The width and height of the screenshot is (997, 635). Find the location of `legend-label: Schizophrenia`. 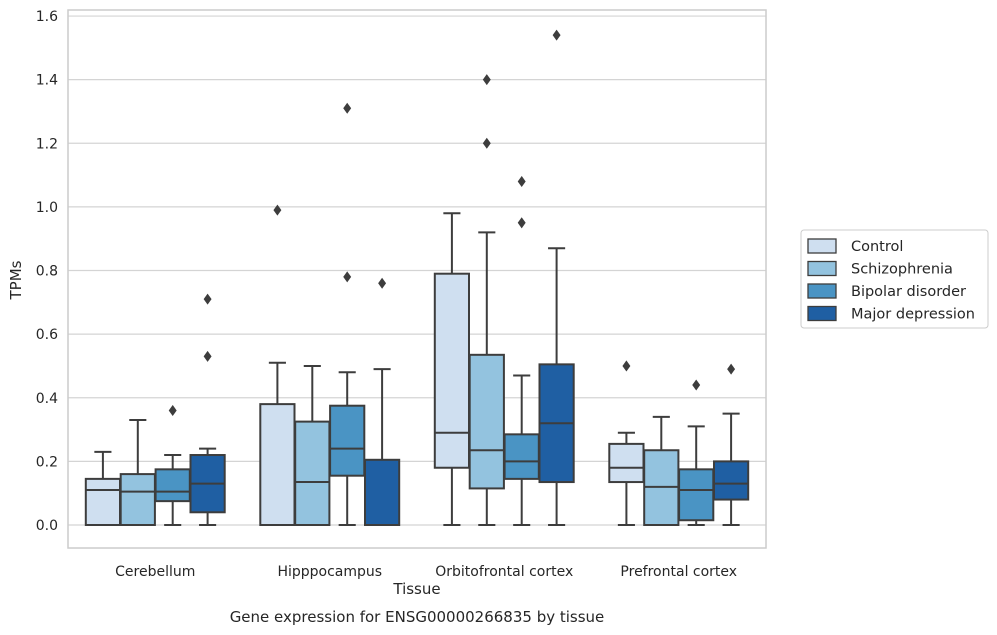

legend-label: Schizophrenia is located at coordinates (902, 270).